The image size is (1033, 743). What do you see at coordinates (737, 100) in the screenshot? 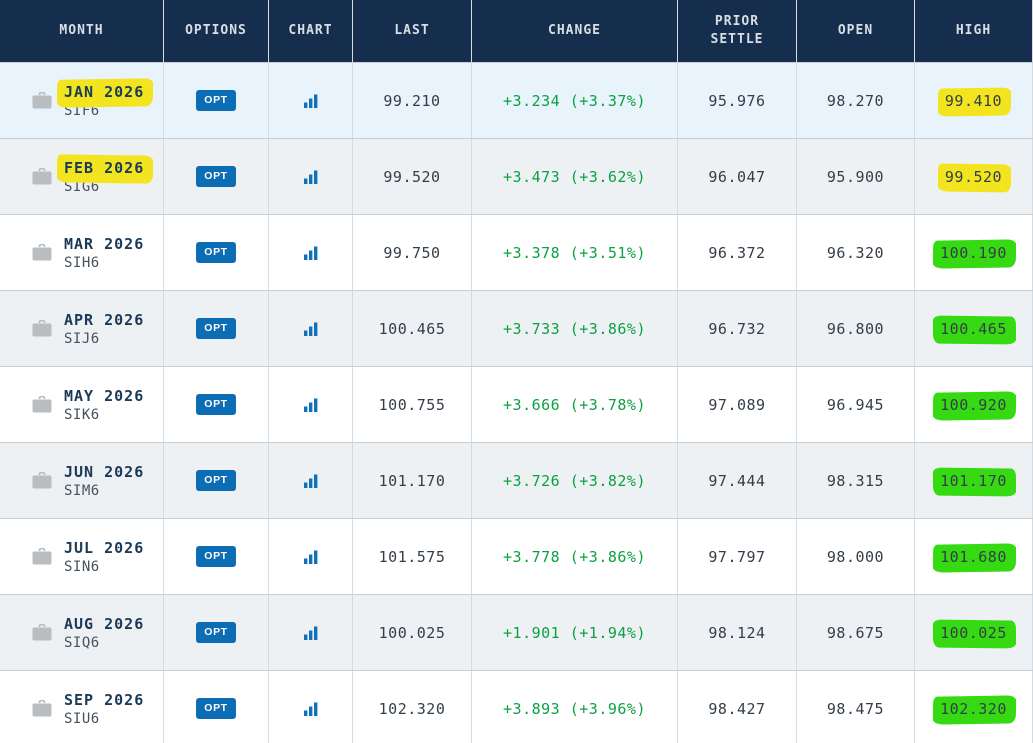
I see `prior-settle-value: 95.976` at bounding box center [737, 100].